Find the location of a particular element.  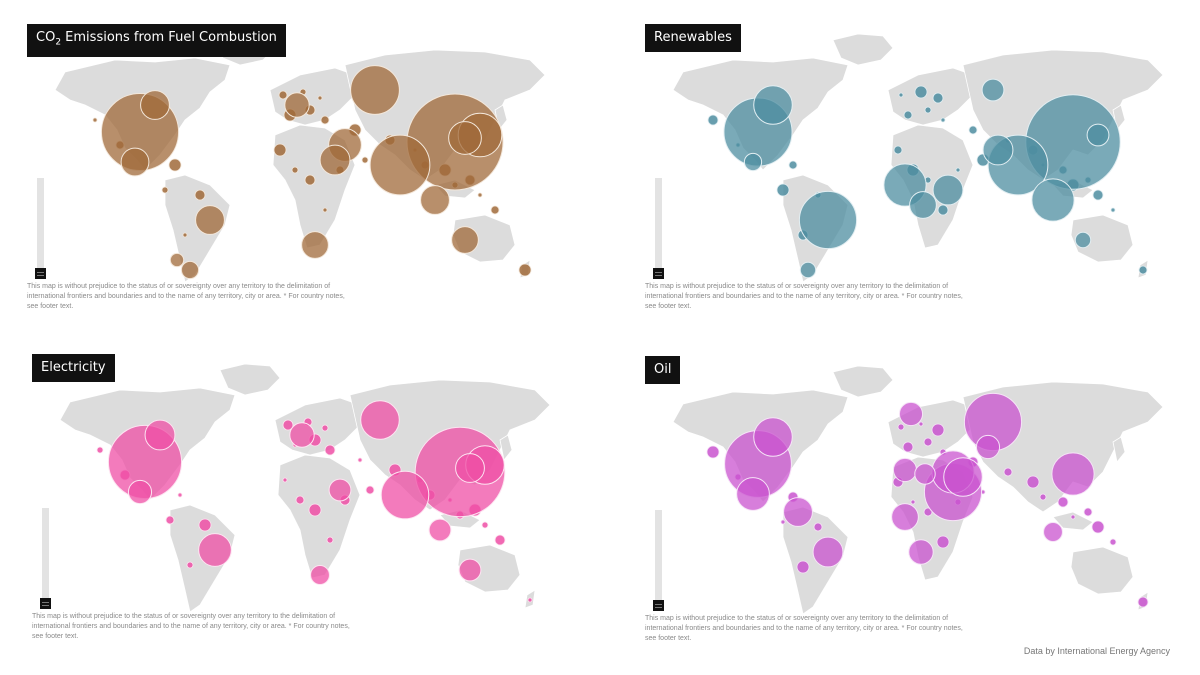

oil-bubble-china is located at coordinates (1073, 474).